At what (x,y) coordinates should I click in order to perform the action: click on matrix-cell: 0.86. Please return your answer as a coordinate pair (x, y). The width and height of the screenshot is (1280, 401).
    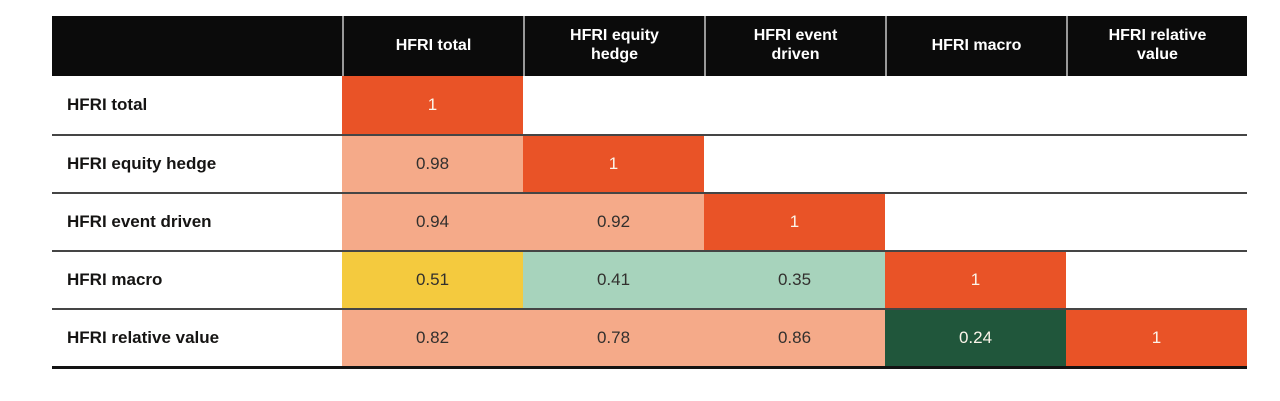
    Looking at the image, I should click on (794, 338).